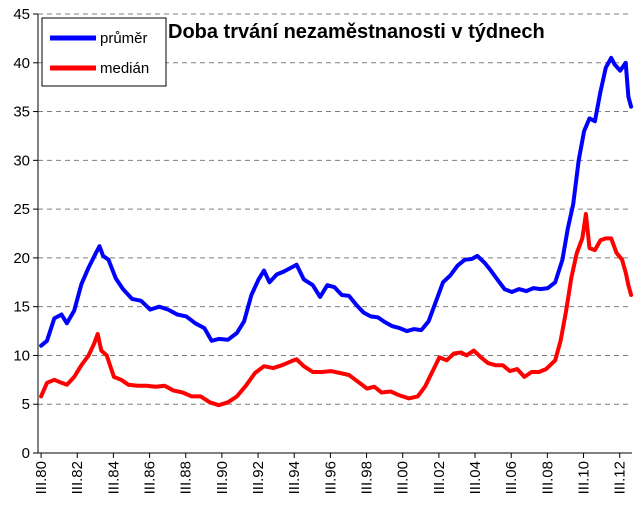 The width and height of the screenshot is (640, 513). I want to click on y-tick-label: 45, so click(21, 14).